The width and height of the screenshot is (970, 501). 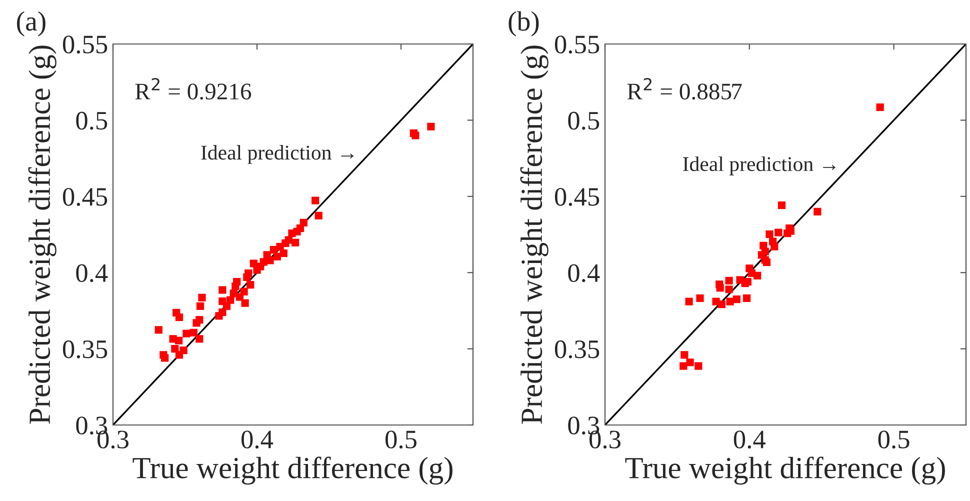 I want to click on chart-title: (b), so click(x=523, y=23).